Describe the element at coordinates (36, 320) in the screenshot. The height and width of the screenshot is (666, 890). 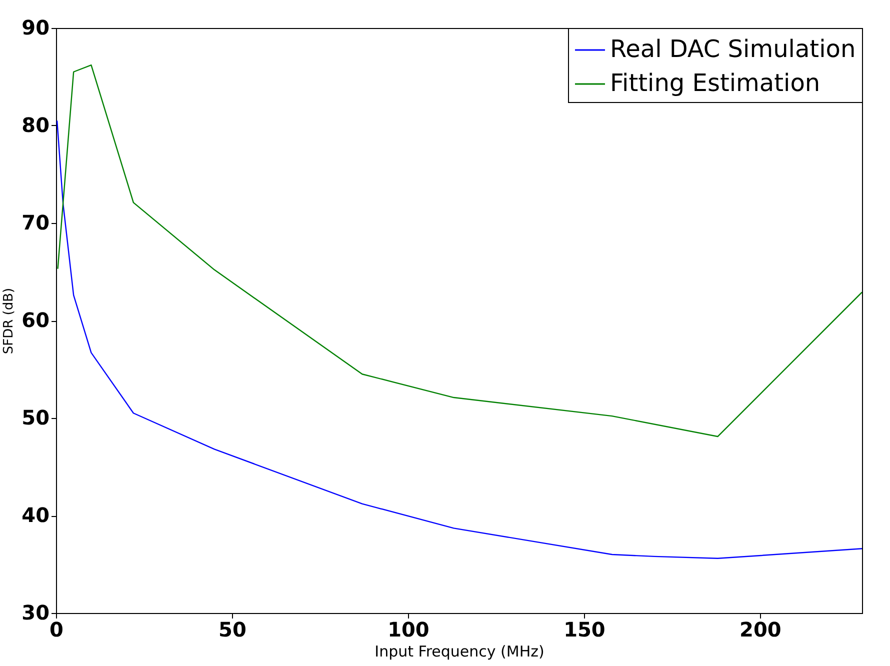
I see `y-tick-label: 60` at that location.